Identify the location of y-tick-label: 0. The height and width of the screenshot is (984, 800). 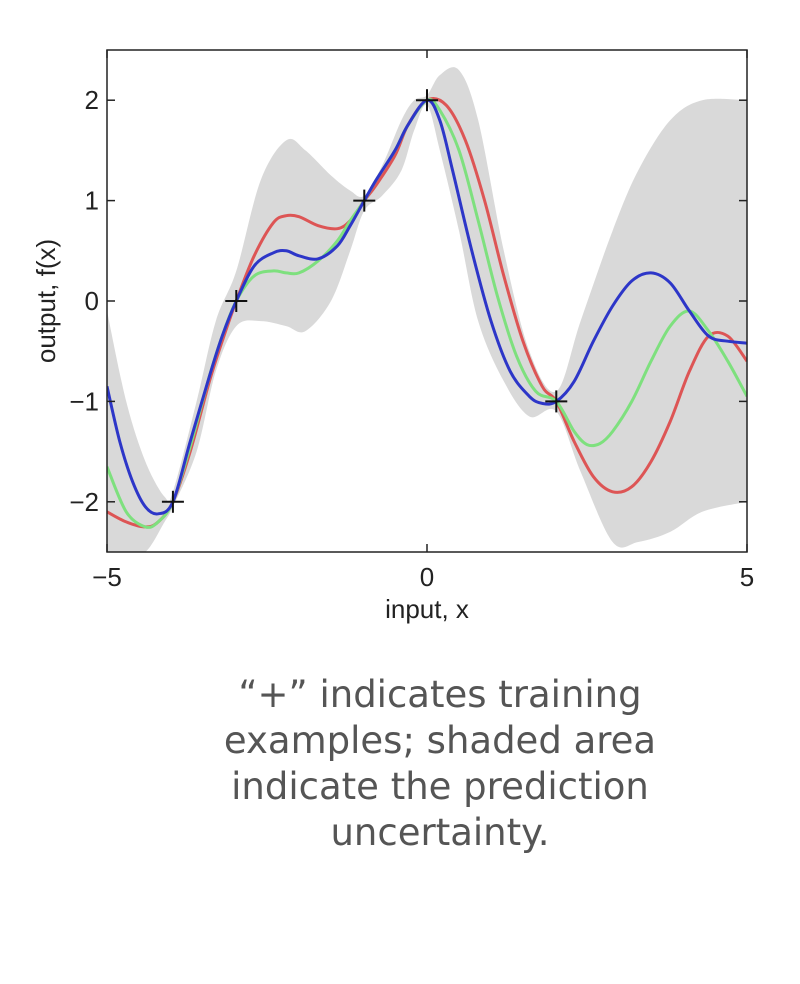
(92, 301).